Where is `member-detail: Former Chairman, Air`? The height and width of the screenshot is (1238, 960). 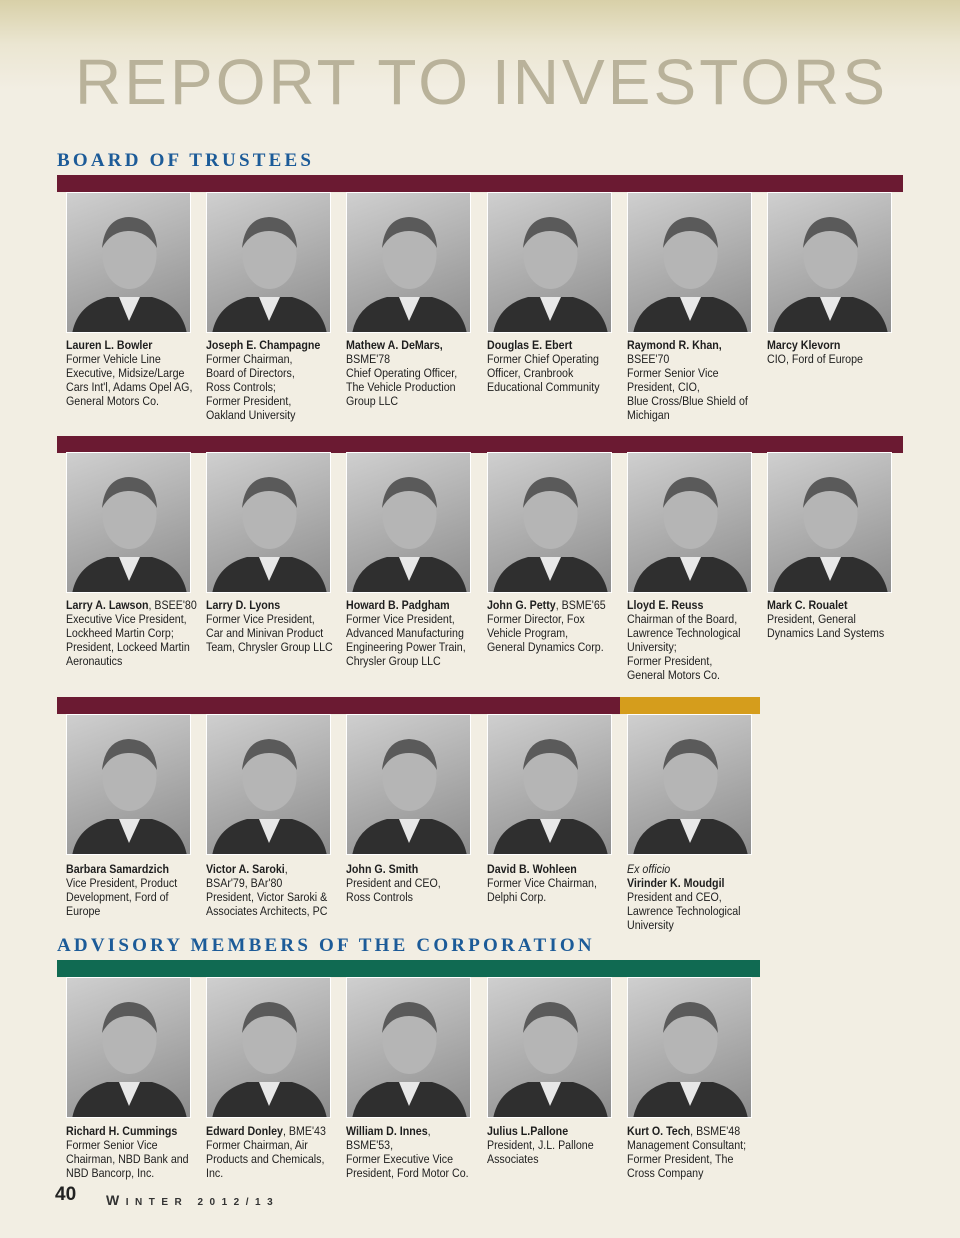 member-detail: Former Chairman, Air is located at coordinates (257, 1145).